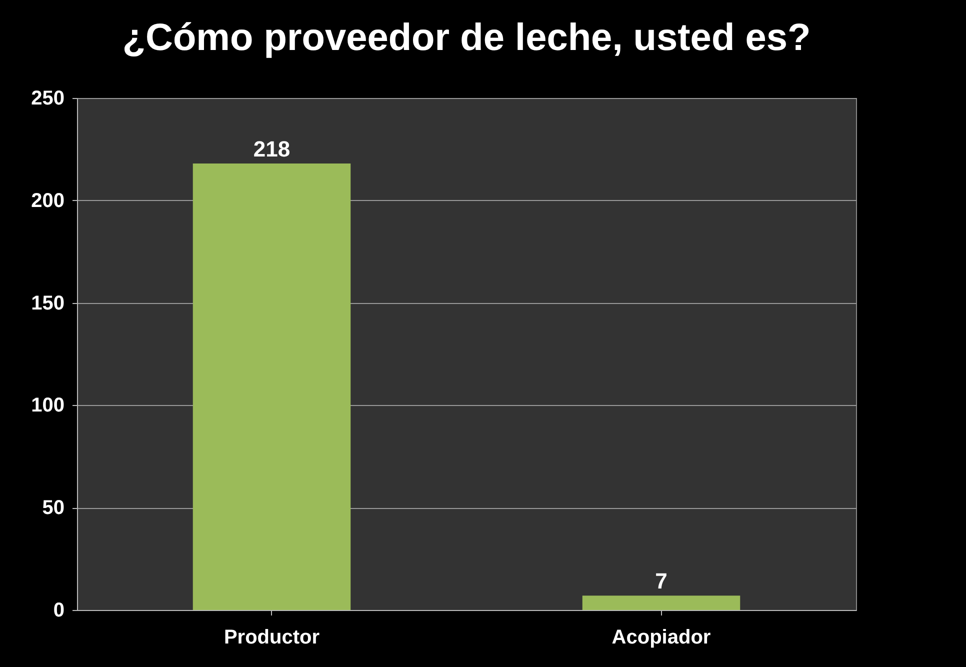 The width and height of the screenshot is (966, 667). I want to click on y-tick-label: 200, so click(47, 201).